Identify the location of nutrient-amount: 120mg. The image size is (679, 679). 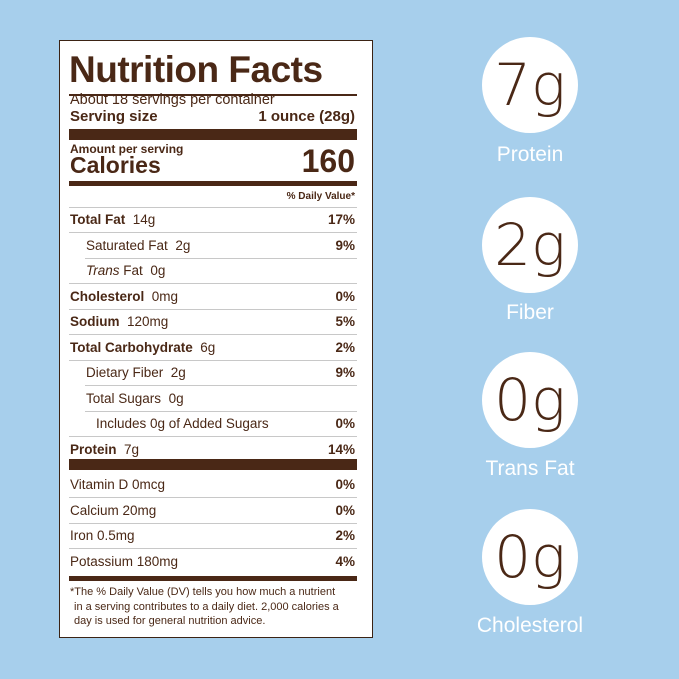
(148, 321).